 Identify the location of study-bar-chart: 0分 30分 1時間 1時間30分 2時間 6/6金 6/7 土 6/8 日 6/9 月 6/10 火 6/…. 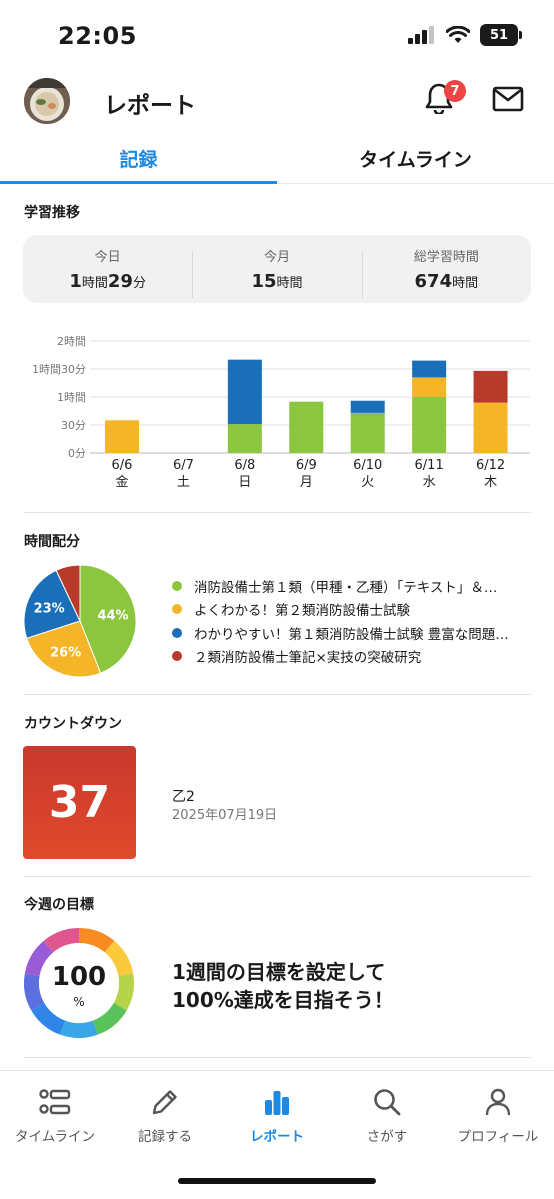
(281, 412).